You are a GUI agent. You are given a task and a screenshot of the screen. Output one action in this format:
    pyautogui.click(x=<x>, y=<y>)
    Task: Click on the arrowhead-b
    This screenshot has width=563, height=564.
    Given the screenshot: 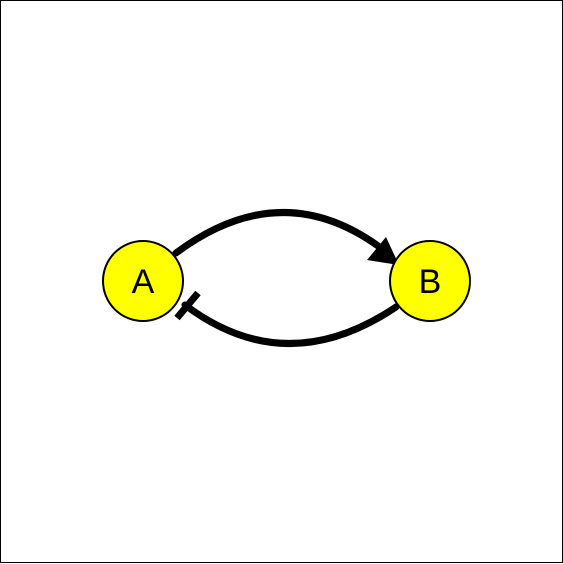 What is the action you would take?
    pyautogui.click(x=383, y=251)
    